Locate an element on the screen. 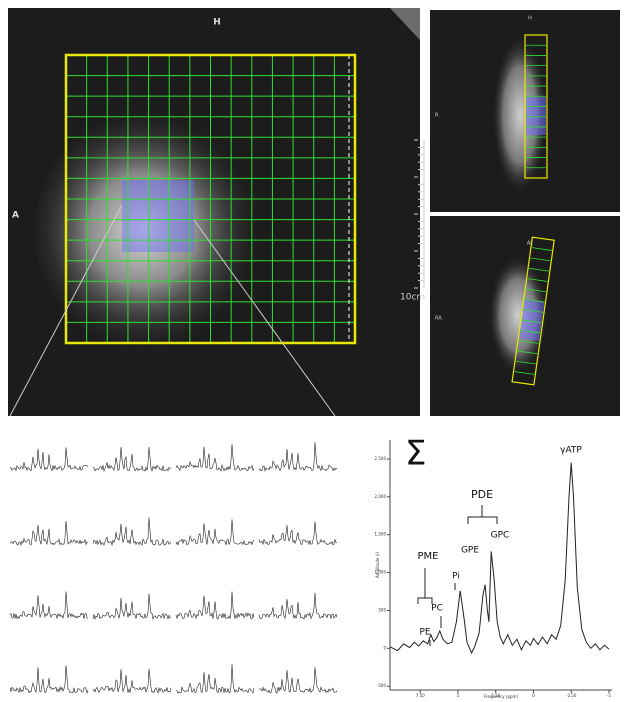 This screenshot has width=628, height=702. pme-bracket is located at coordinates (425, 586).